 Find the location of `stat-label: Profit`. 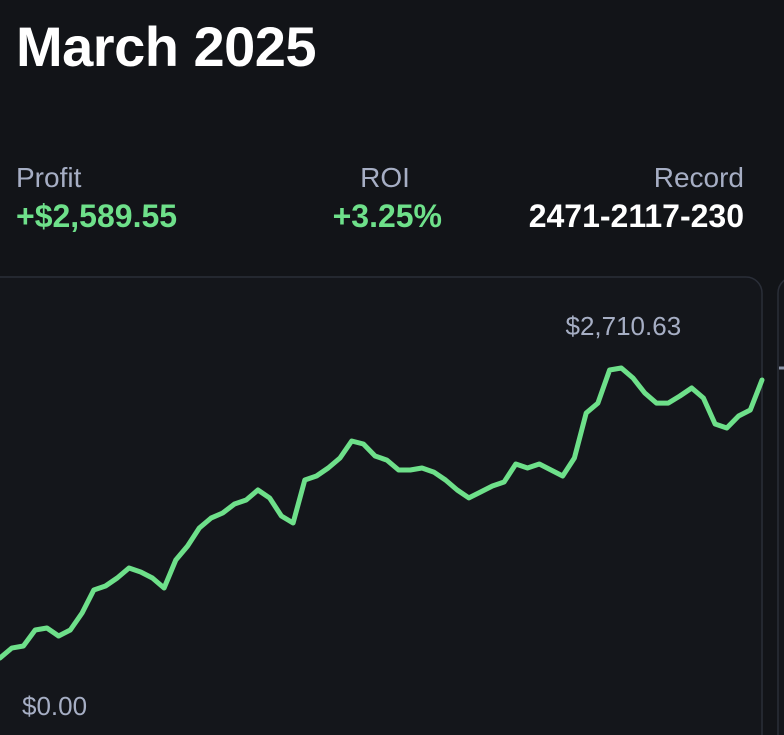

stat-label: Profit is located at coordinates (49, 177).